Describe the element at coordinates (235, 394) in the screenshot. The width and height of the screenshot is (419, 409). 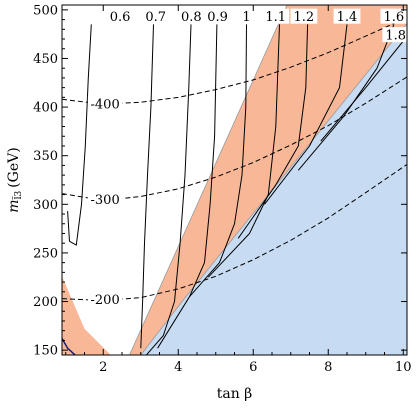
I see `x-axis-title: tan β` at that location.